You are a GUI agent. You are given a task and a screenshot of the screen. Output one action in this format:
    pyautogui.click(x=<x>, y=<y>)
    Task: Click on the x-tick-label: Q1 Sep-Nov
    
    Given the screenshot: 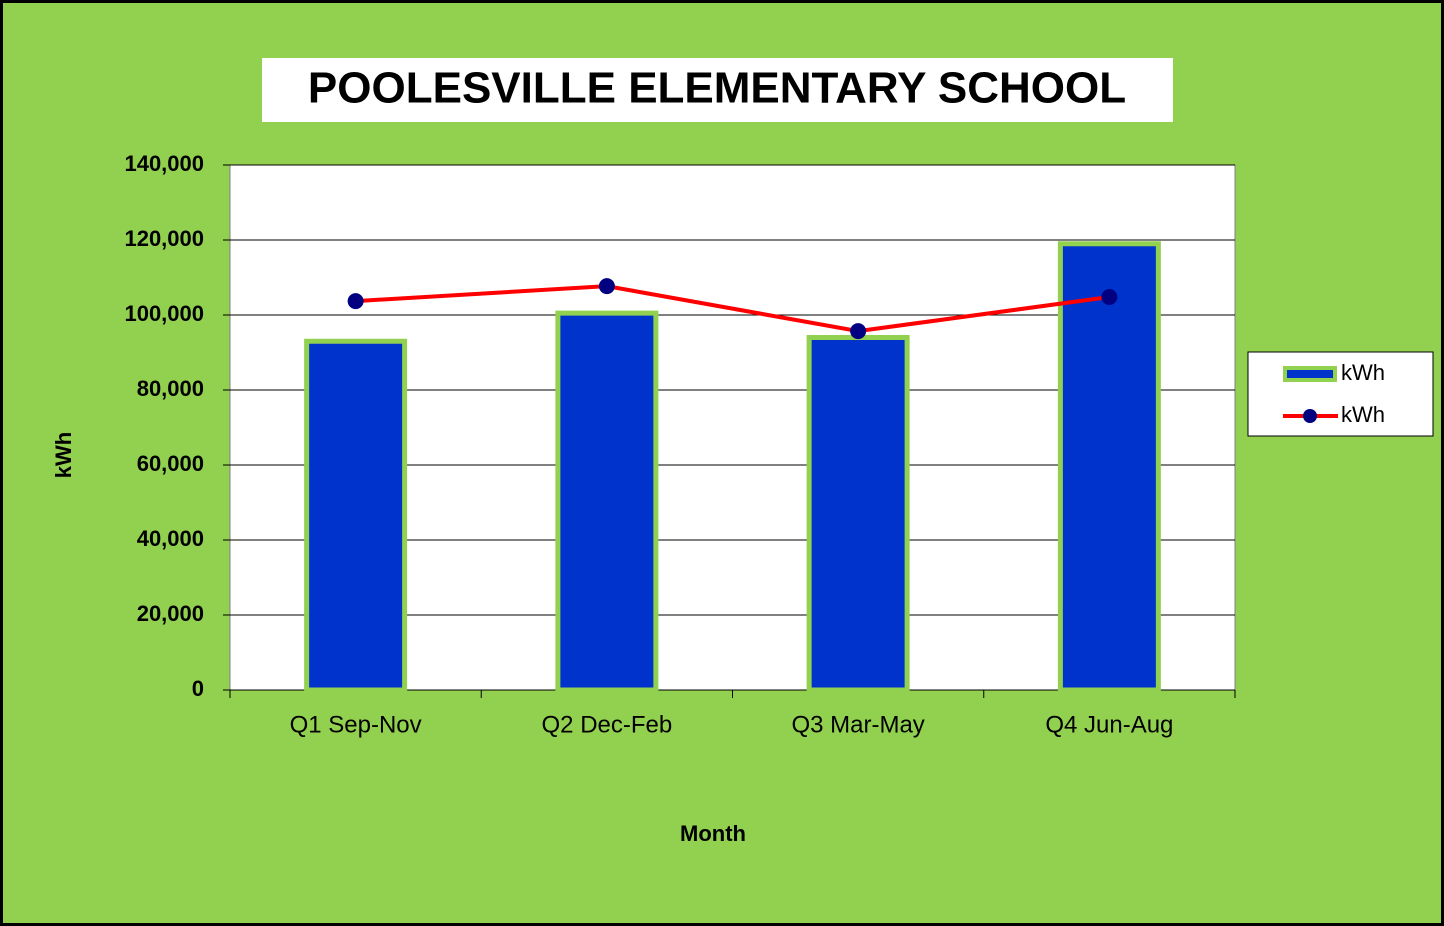 What is the action you would take?
    pyautogui.click(x=356, y=724)
    